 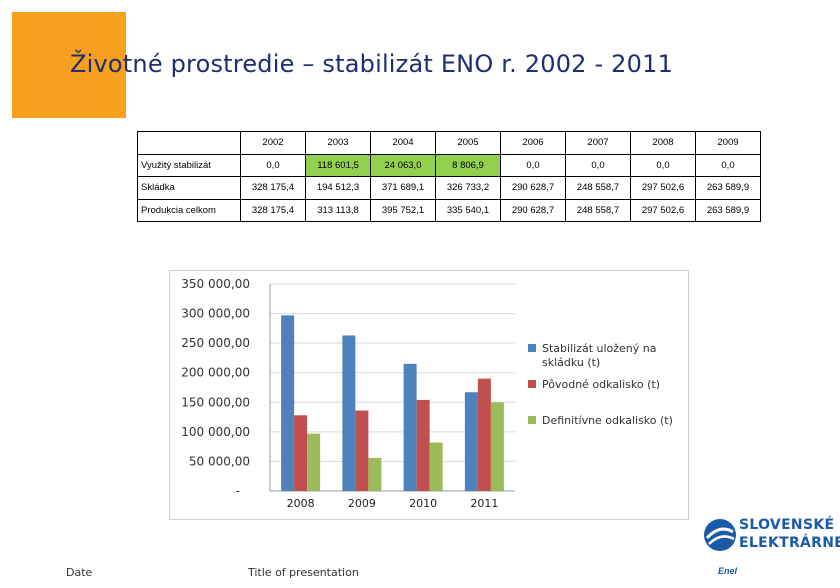 What do you see at coordinates (215, 402) in the screenshot?
I see `y-tick-label: 150 000,00` at bounding box center [215, 402].